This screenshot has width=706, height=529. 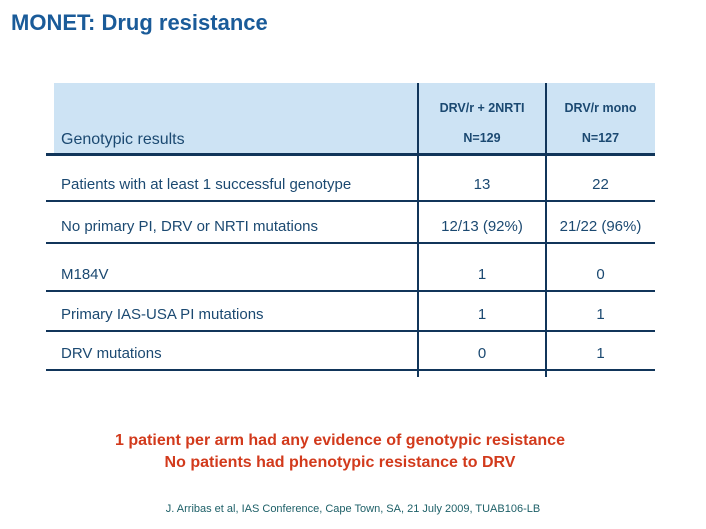 I want to click on cell-drvr-mono: 22, so click(x=600, y=184).